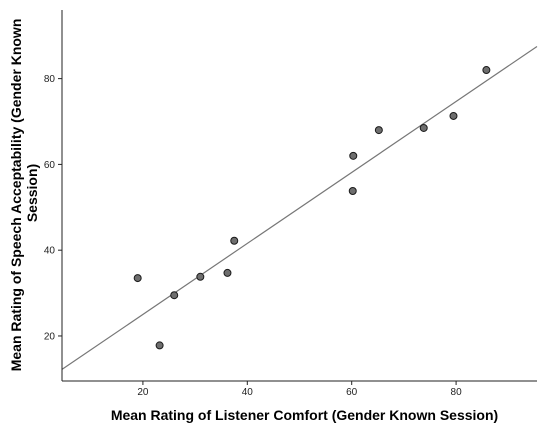 The height and width of the screenshot is (430, 550). I want to click on y-axis-title-line-2: Session), so click(32, 193).